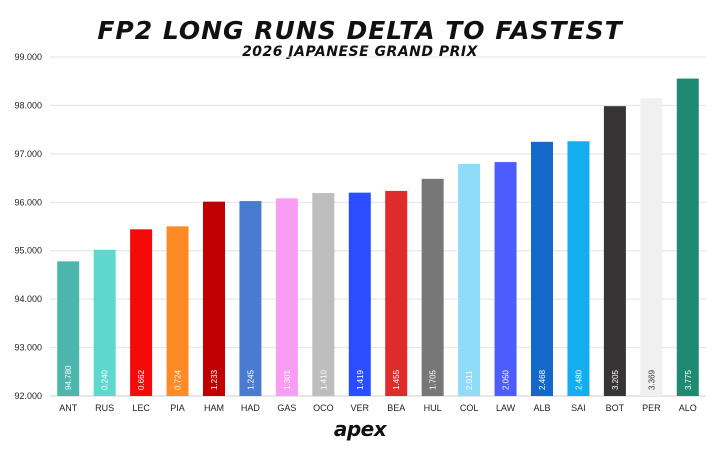 The image size is (720, 450). What do you see at coordinates (396, 408) in the screenshot?
I see `x-tick-label: BEA` at bounding box center [396, 408].